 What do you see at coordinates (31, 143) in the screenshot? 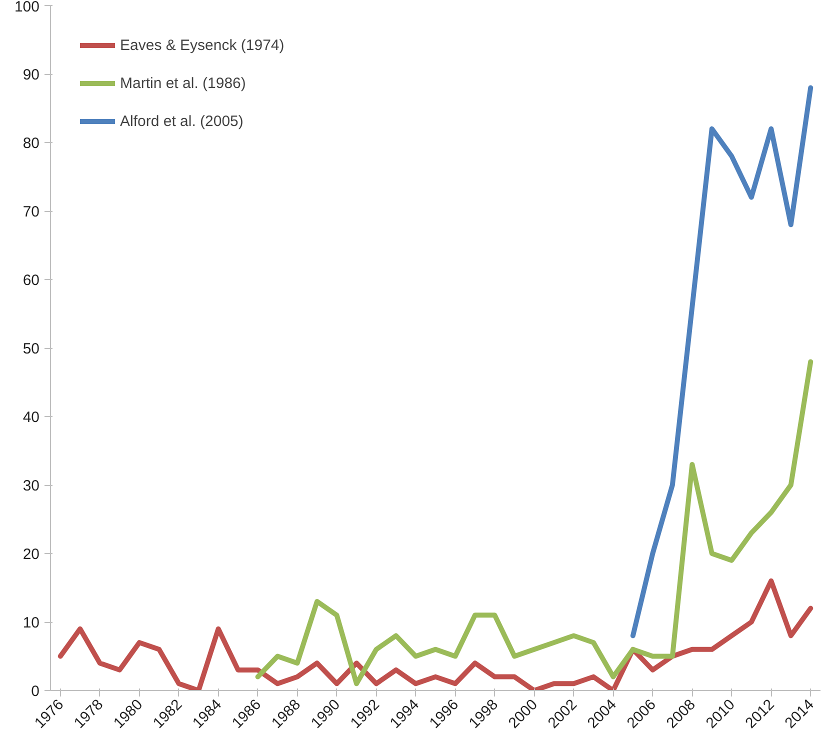
I see `y-tick-label: 80` at bounding box center [31, 143].